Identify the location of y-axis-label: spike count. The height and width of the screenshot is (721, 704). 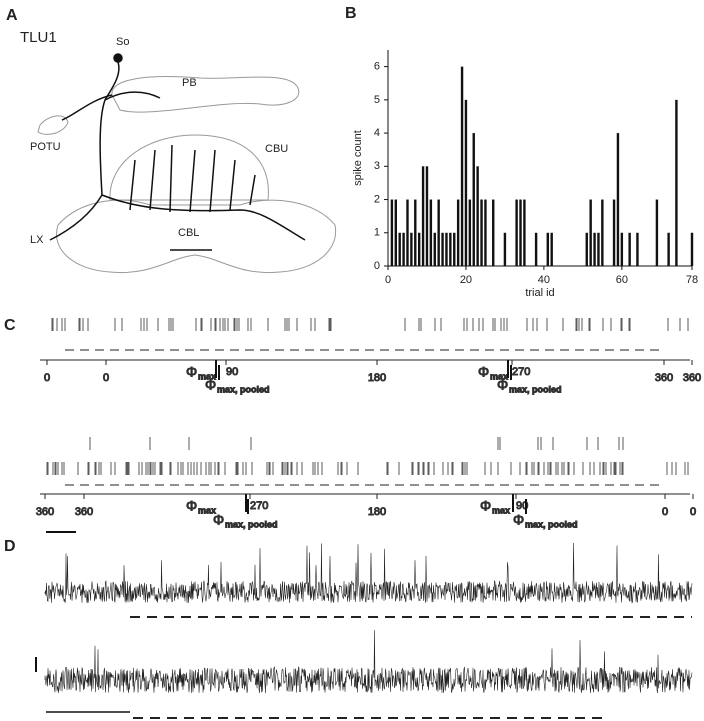
(358, 158).